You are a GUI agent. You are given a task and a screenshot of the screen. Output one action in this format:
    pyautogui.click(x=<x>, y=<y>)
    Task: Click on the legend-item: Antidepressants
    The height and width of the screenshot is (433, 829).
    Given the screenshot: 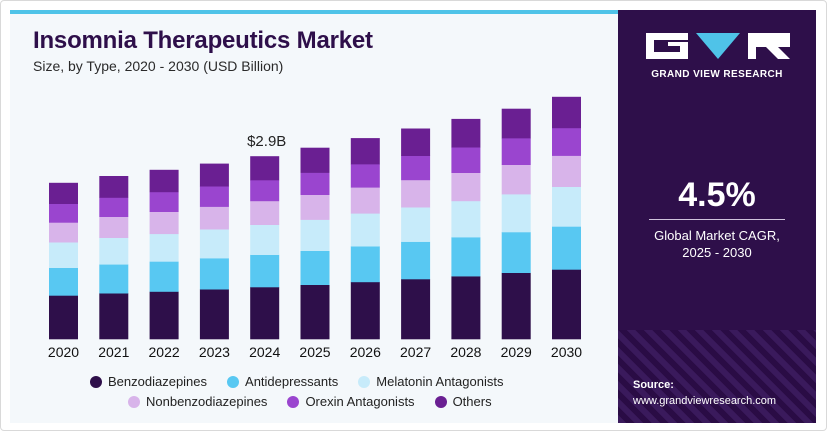 What is the action you would take?
    pyautogui.click(x=282, y=381)
    